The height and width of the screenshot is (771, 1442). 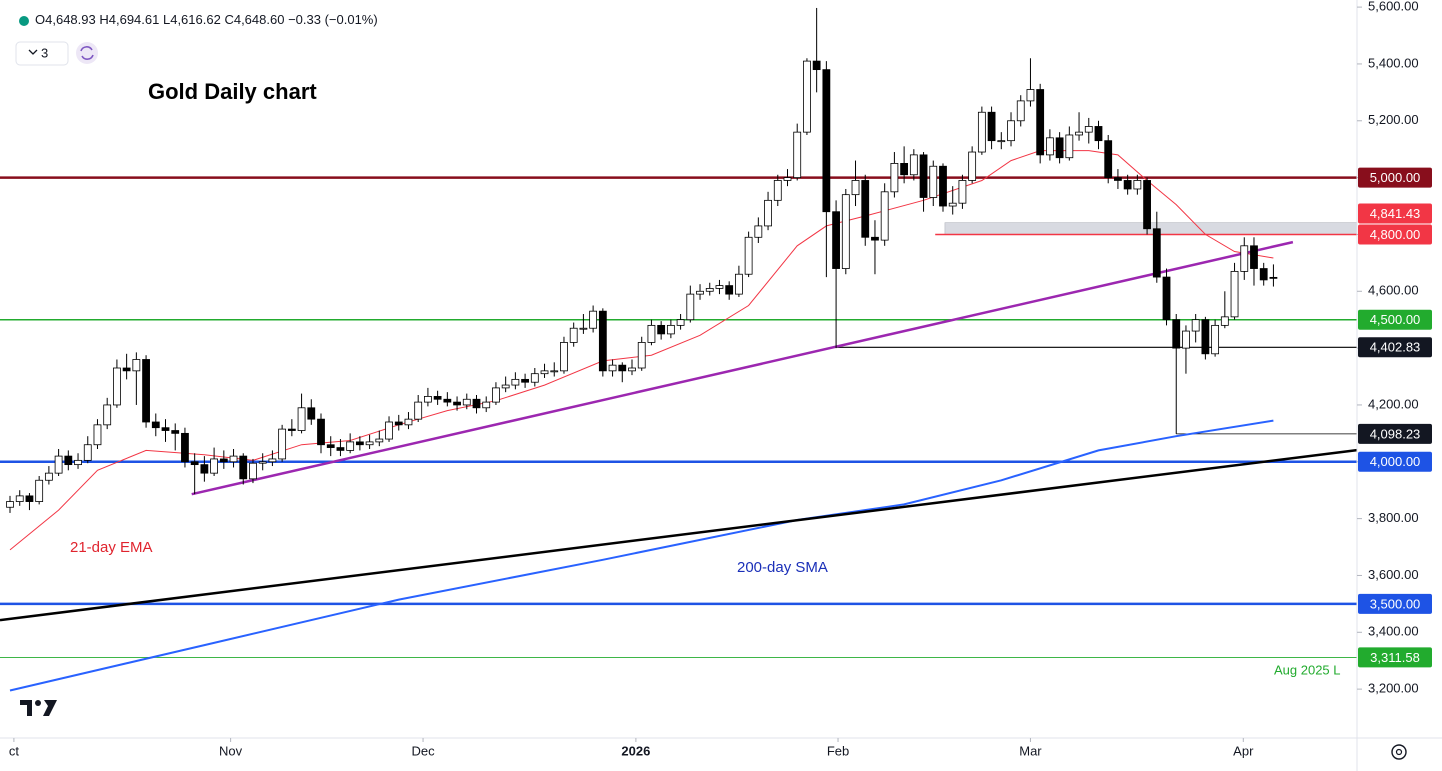 What do you see at coordinates (134, 19) in the screenshot?
I see `ohlc-value: 4,694.61` at bounding box center [134, 19].